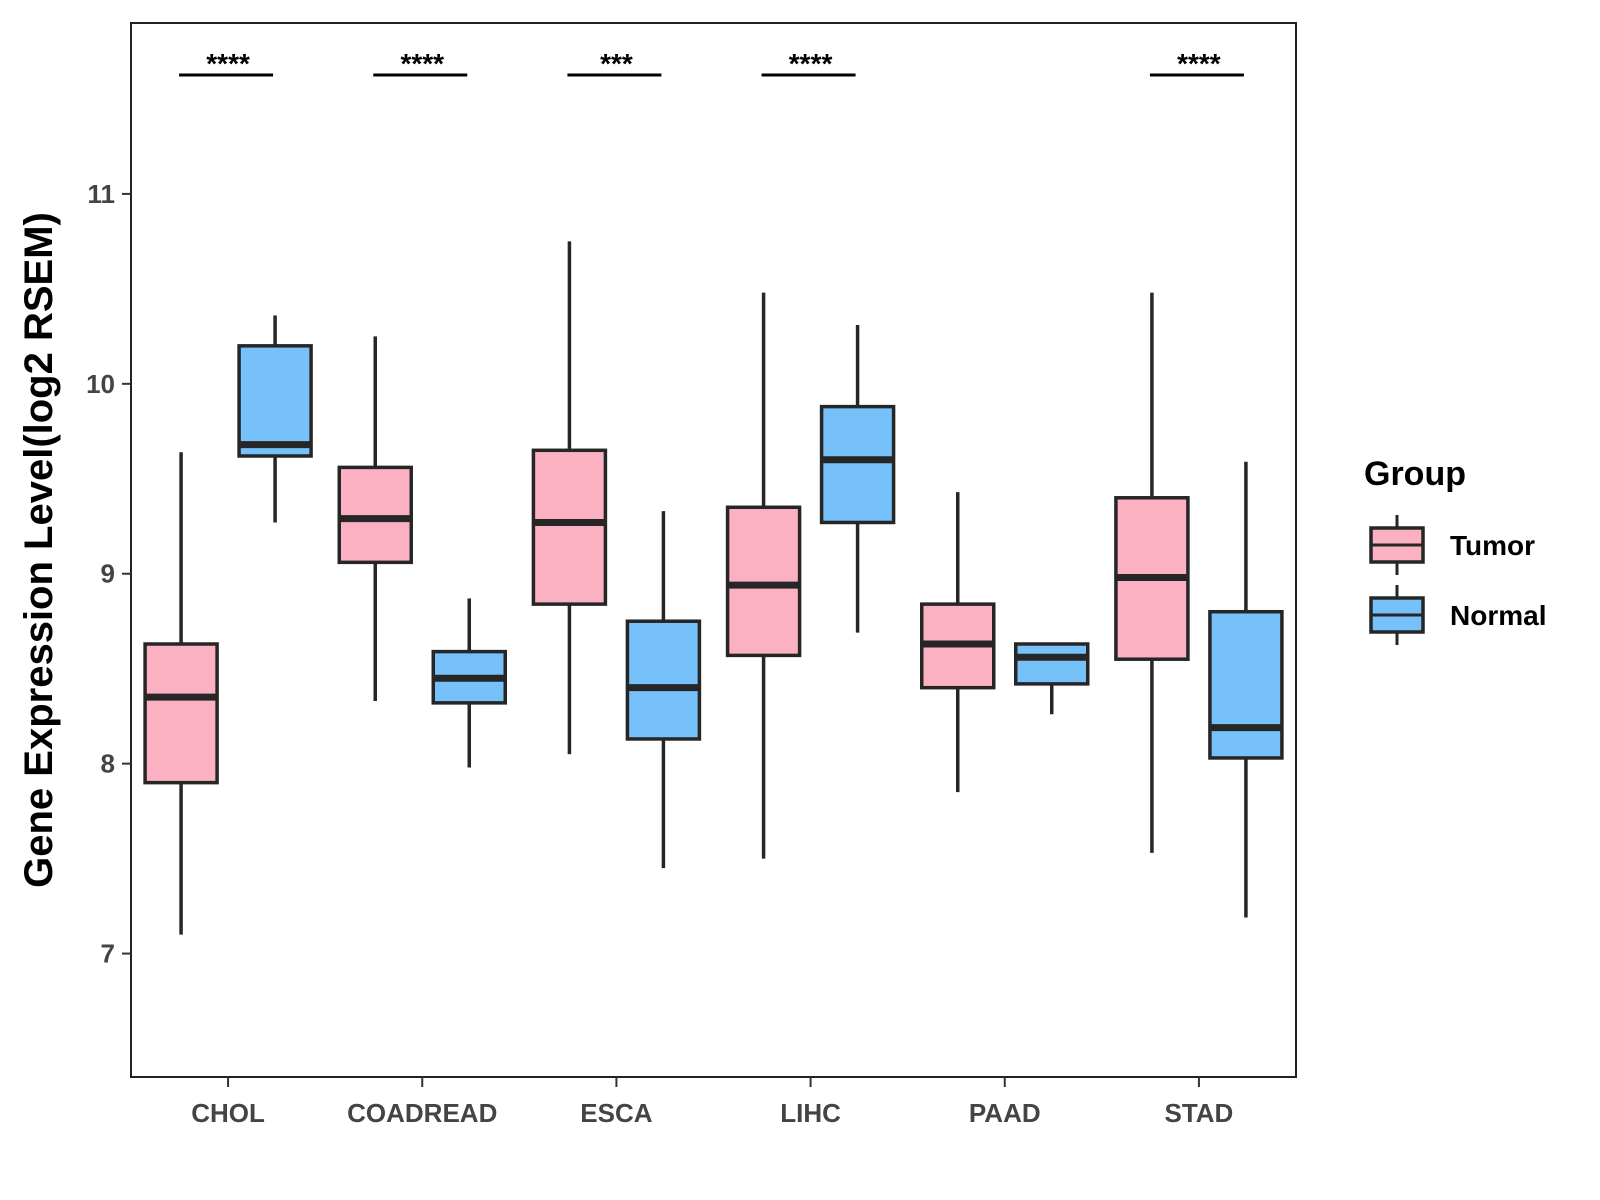 The image size is (1600, 1200). What do you see at coordinates (469, 683) in the screenshot?
I see `box-normal-coadread` at bounding box center [469, 683].